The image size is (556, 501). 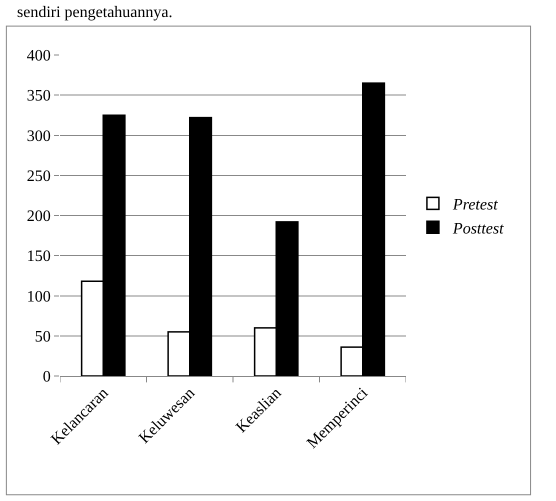 I want to click on y-tick-label: 200, so click(x=38, y=217).